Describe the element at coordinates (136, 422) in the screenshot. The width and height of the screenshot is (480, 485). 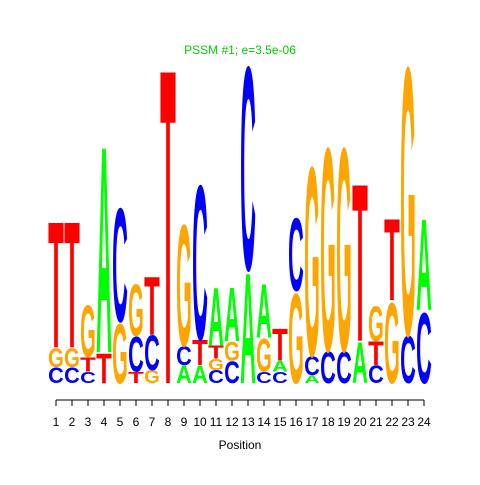
I see `x-tick-label: 6` at that location.